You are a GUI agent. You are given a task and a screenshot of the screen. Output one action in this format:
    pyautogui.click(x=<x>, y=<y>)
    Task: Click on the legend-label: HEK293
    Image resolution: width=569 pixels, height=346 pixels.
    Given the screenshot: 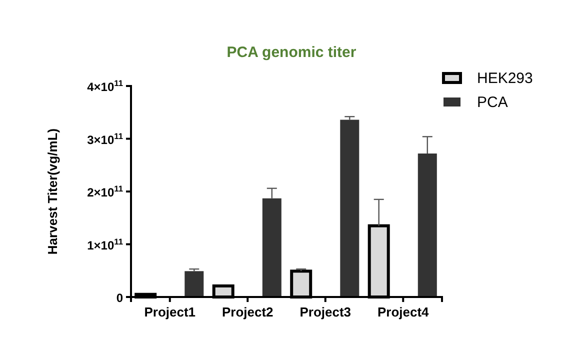 What is the action you would take?
    pyautogui.click(x=505, y=78)
    